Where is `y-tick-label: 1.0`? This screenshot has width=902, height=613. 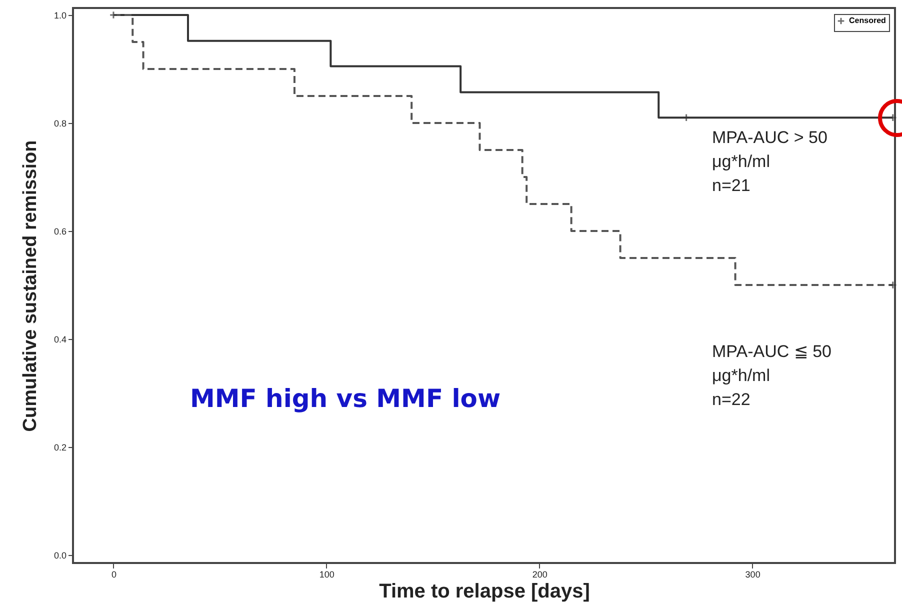 y-tick-label: 1.0 is located at coordinates (60, 15).